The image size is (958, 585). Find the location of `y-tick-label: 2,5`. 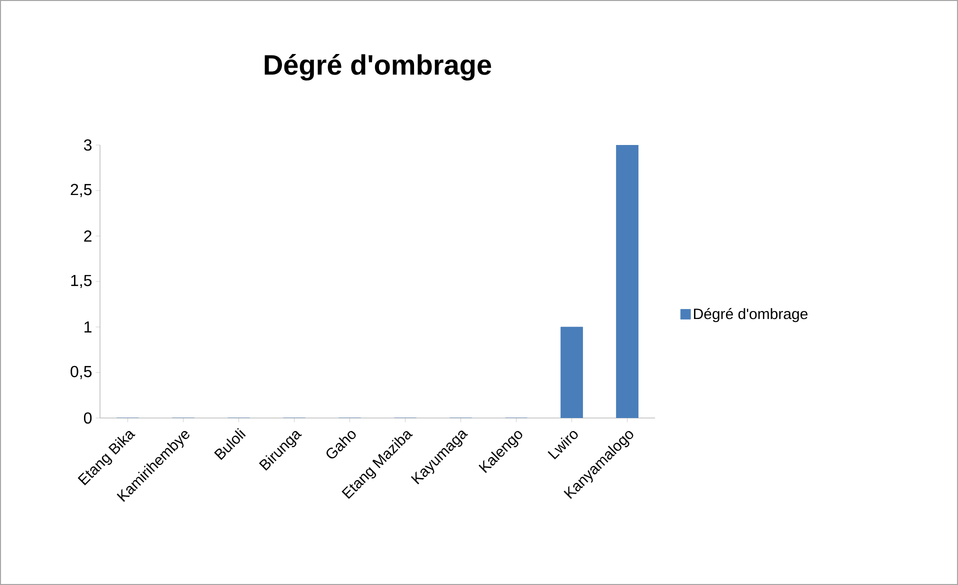

y-tick-label: 2,5 is located at coordinates (81, 191).